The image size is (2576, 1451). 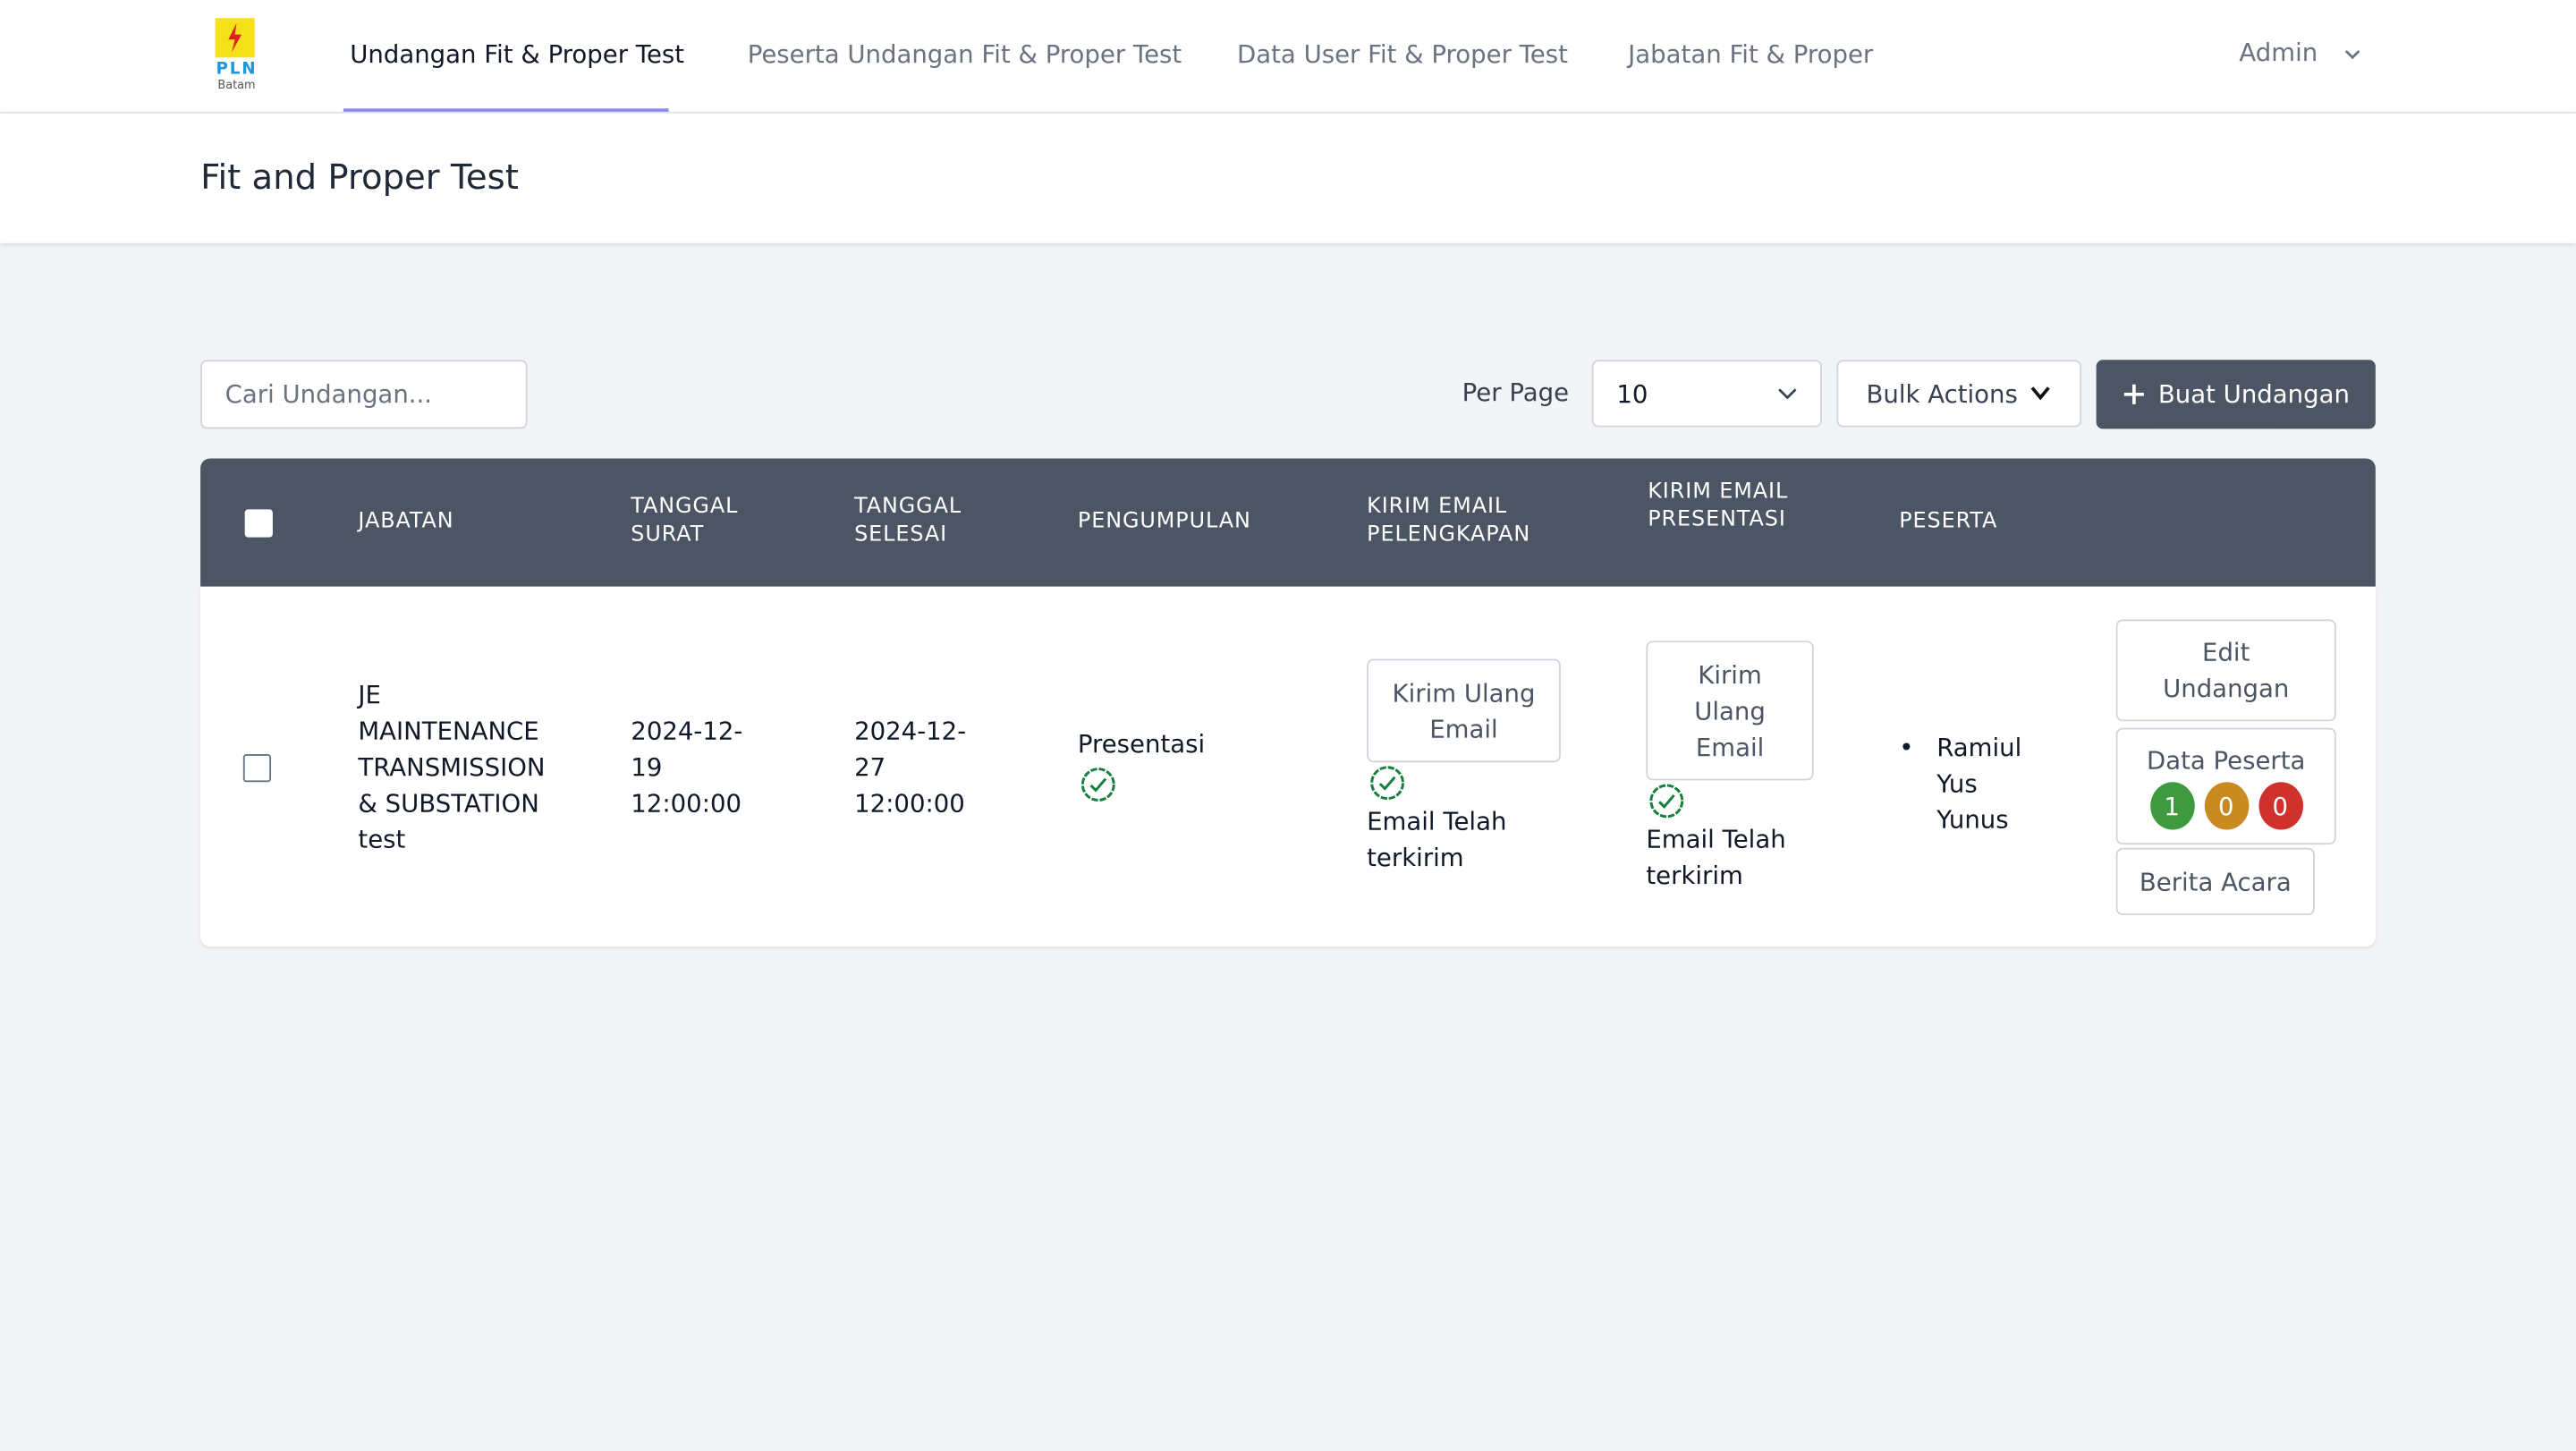 What do you see at coordinates (2226, 760) in the screenshot?
I see `data-peserta-label: Data Peserta` at bounding box center [2226, 760].